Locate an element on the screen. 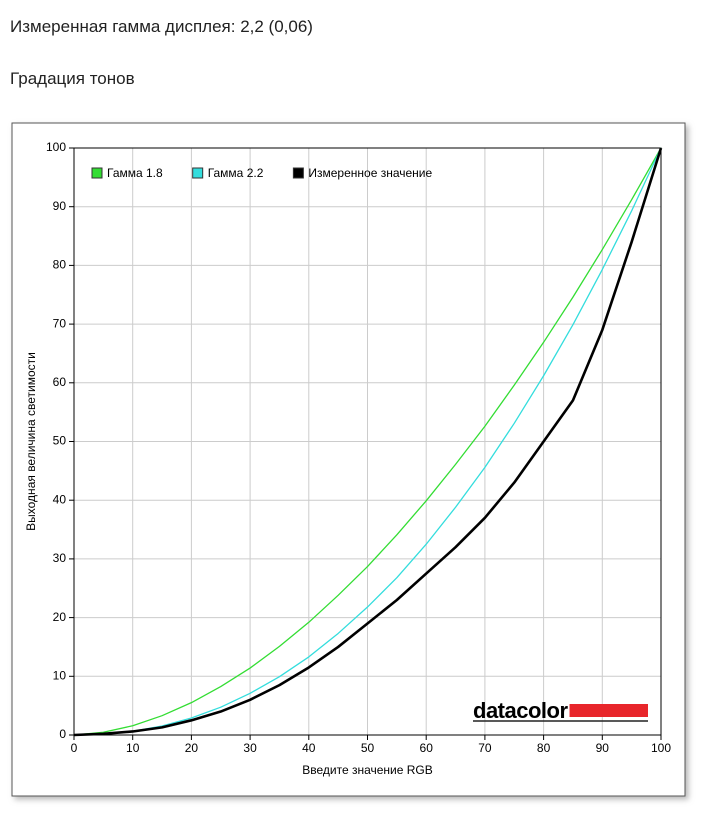  y-axis-label: Выходная величина светимости is located at coordinates (31, 441).